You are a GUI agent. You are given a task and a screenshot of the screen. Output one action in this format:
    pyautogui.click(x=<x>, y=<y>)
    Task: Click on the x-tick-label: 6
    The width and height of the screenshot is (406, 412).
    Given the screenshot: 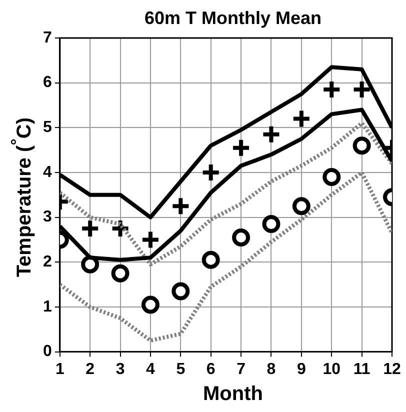 What is the action you would take?
    pyautogui.click(x=211, y=369)
    